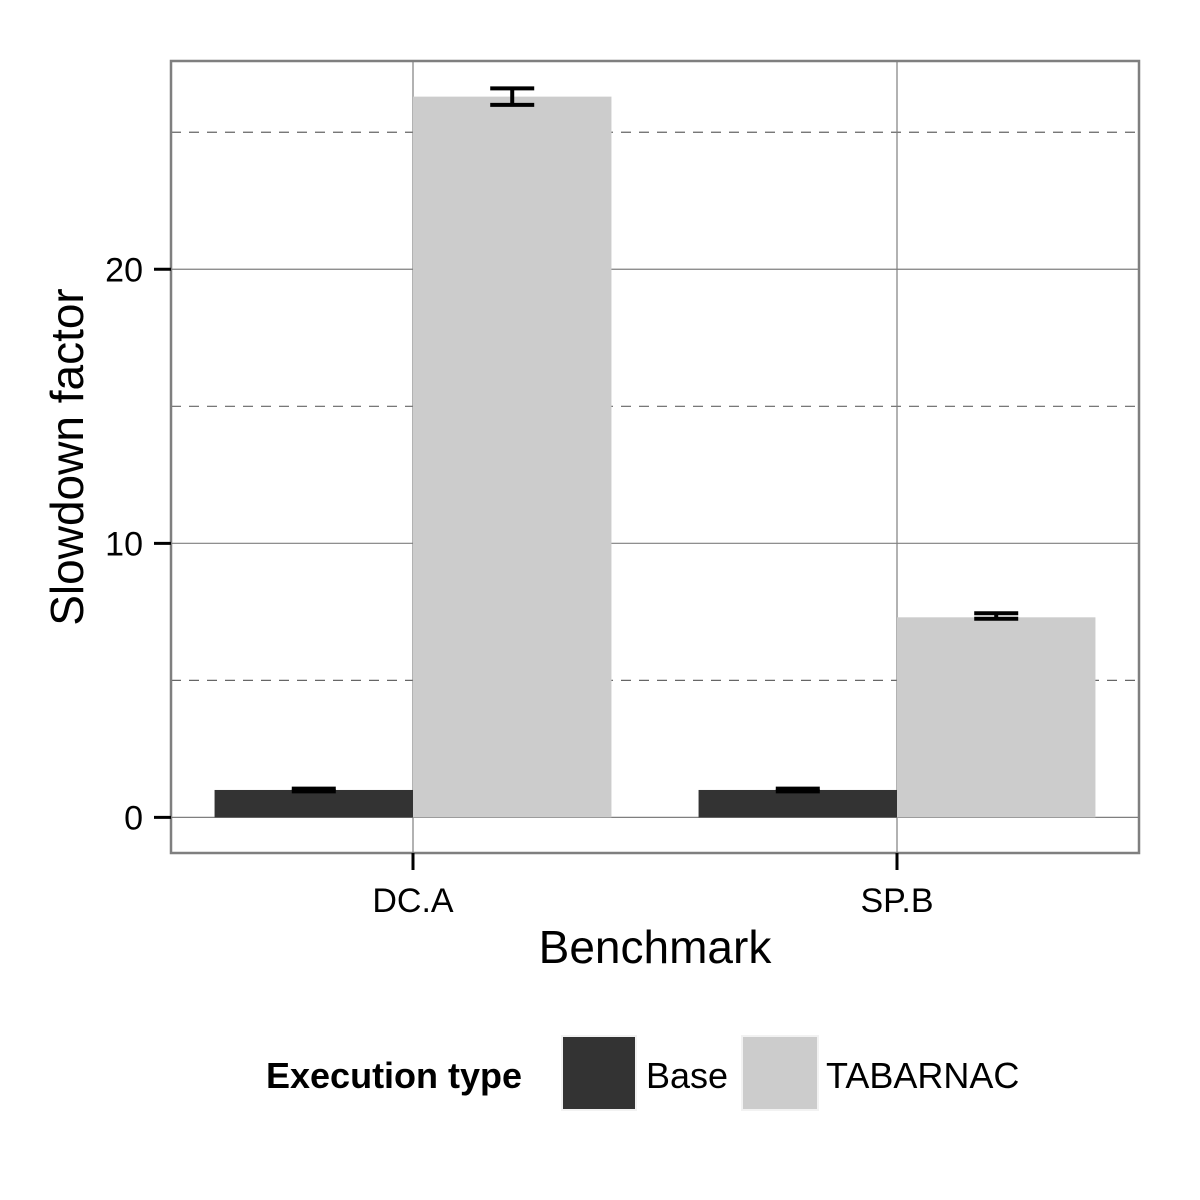  Describe the element at coordinates (656, 947) in the screenshot. I see `x-axis-title: Benchmark` at that location.